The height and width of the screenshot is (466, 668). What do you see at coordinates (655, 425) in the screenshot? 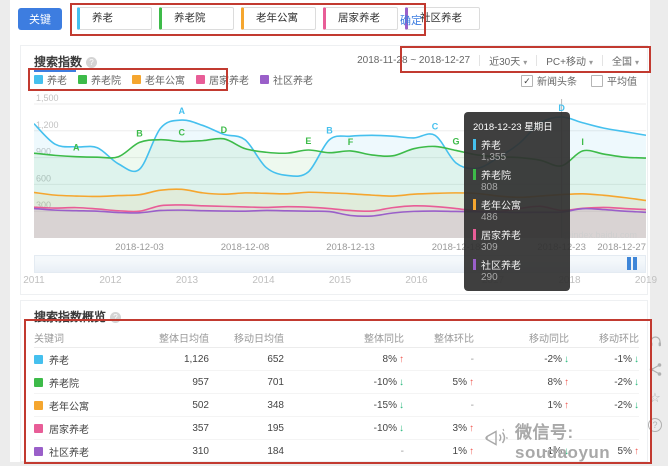
I see `help-icon: ?` at bounding box center [655, 425].